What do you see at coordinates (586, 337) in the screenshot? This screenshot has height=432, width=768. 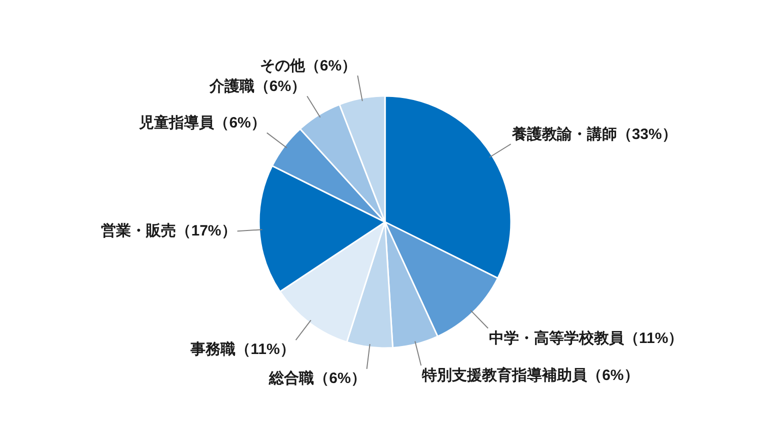 I see `slice-label: 中学・高等学校教員（11%）` at bounding box center [586, 337].